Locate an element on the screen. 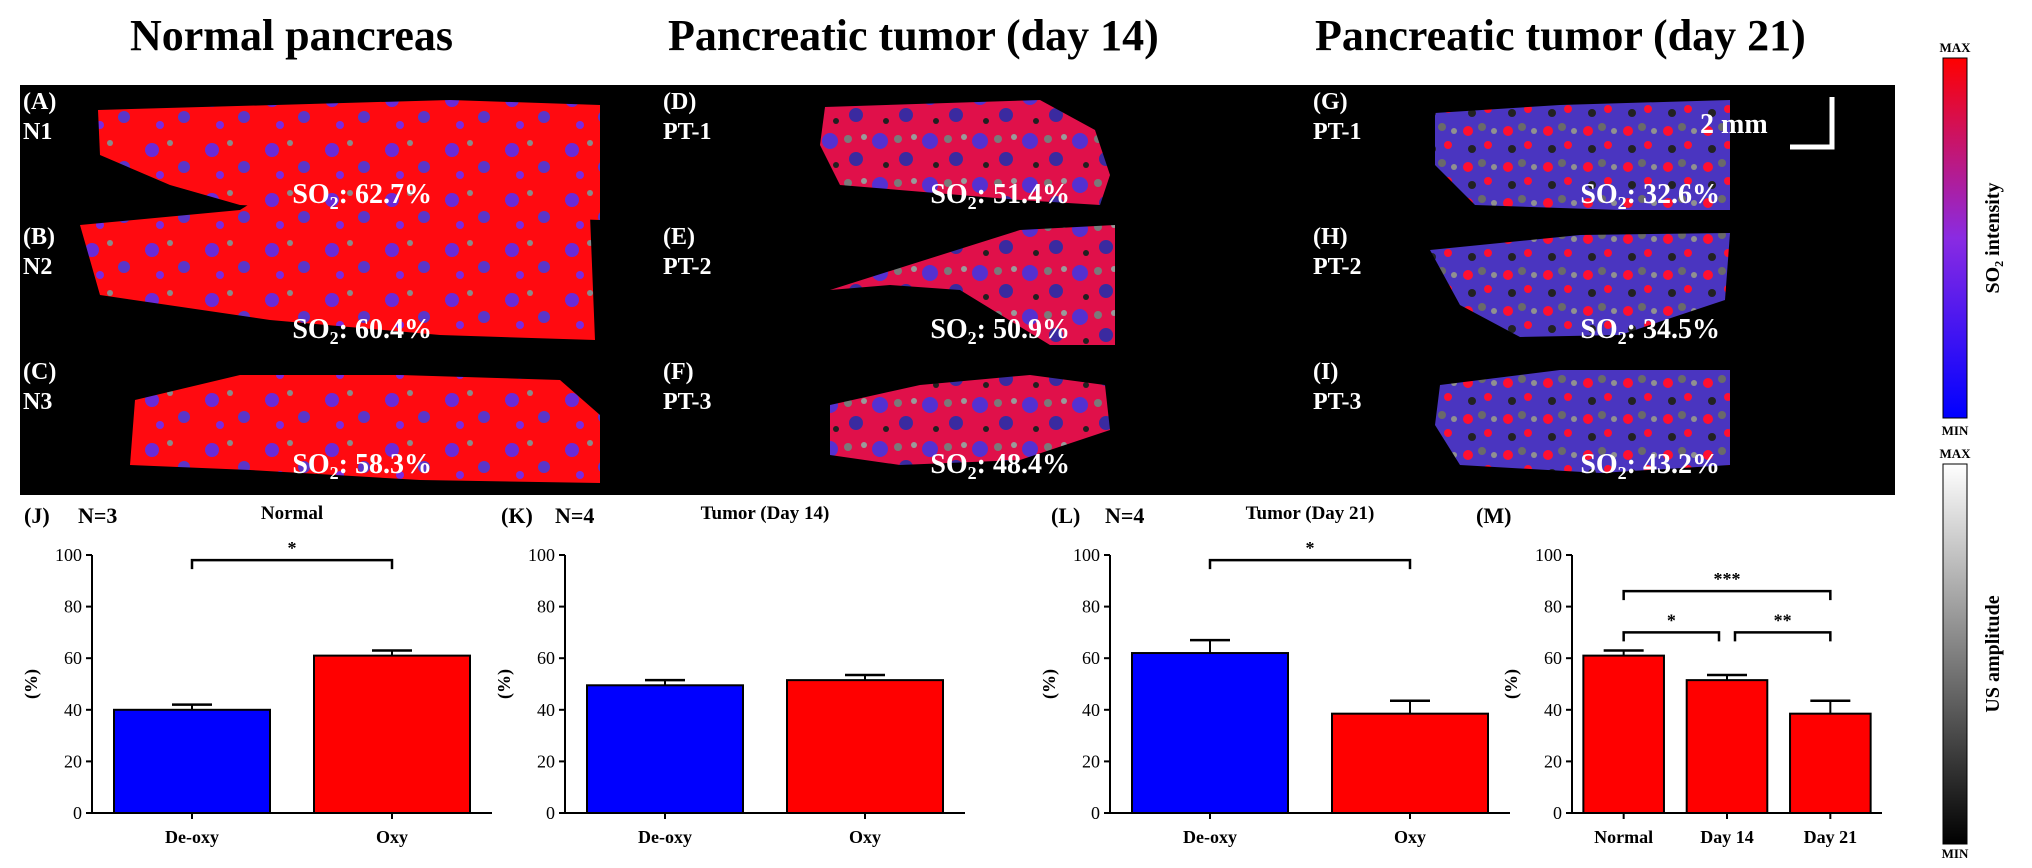 The height and width of the screenshot is (868, 2032). panel-sample-label: N1 is located at coordinates (37, 132).